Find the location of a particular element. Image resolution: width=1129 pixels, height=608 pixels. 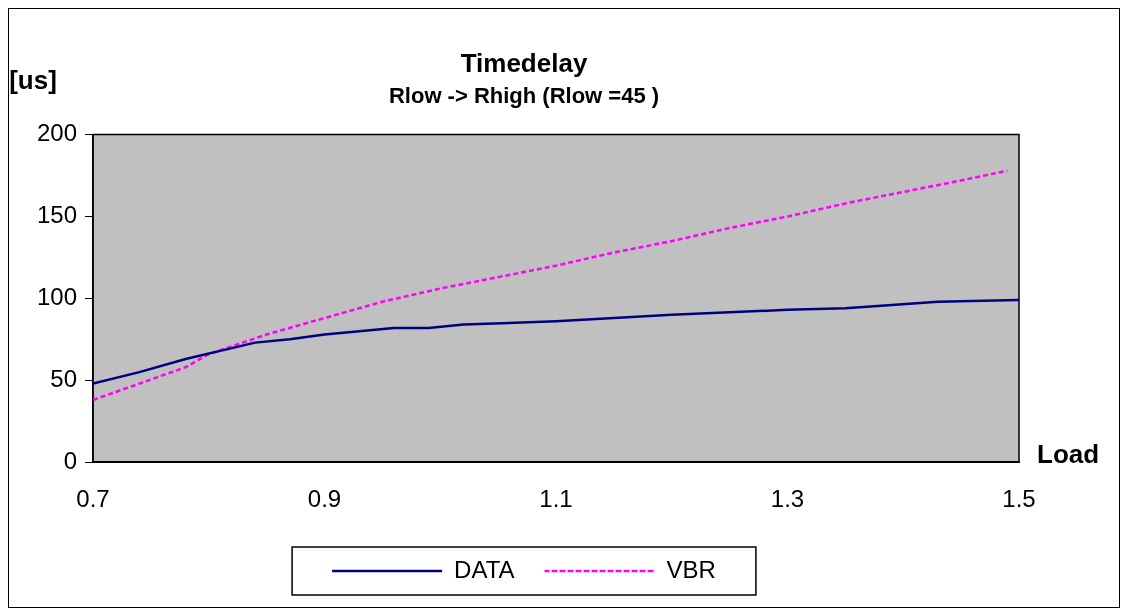

y-tick-label: 0 is located at coordinates (70, 460).